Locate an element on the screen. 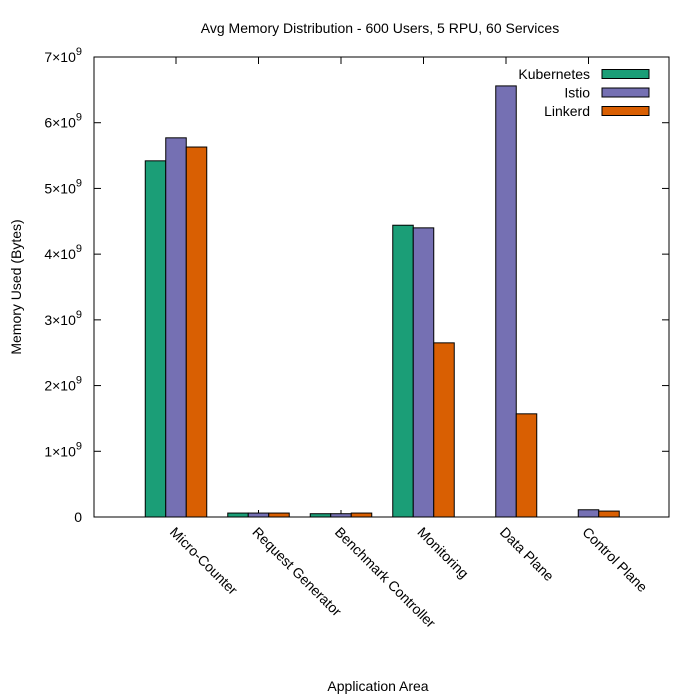 The height and width of the screenshot is (700, 700). y-tick-label: 2×10⁹ is located at coordinates (63, 384).